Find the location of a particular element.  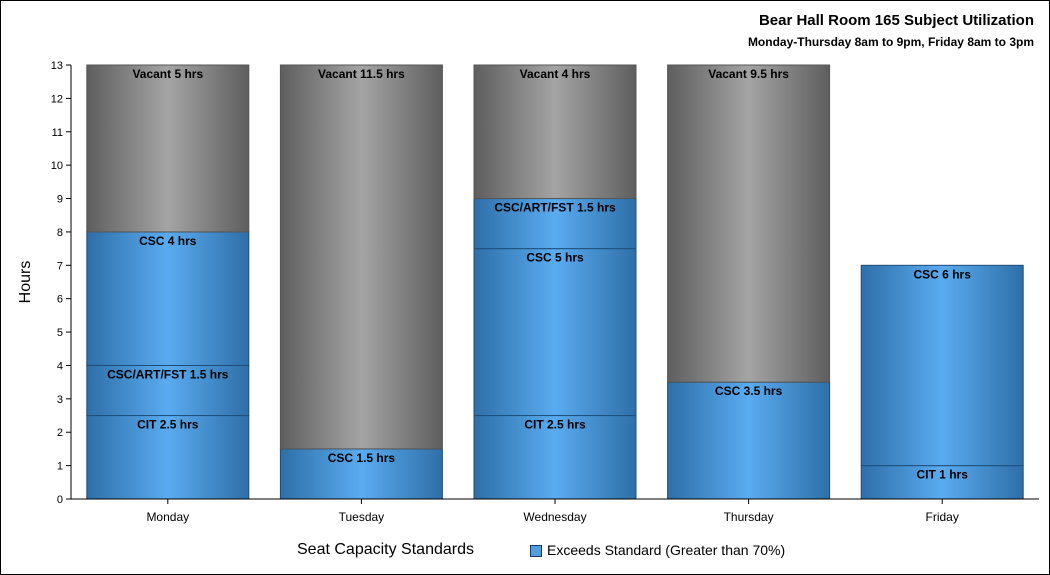

y-tick-label: 12 is located at coordinates (57, 99).